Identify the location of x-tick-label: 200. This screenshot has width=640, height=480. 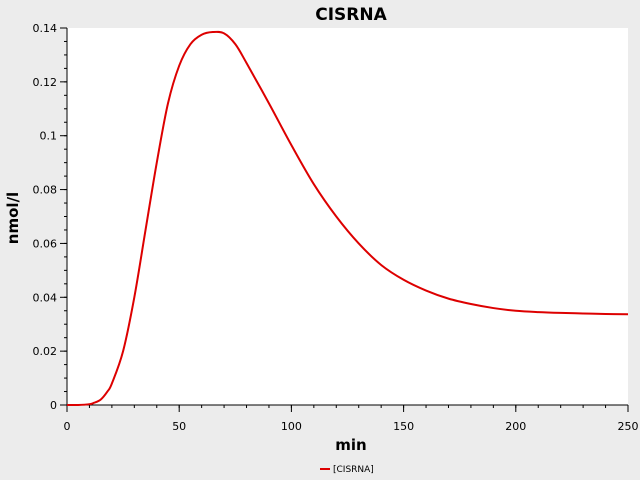
(515, 426).